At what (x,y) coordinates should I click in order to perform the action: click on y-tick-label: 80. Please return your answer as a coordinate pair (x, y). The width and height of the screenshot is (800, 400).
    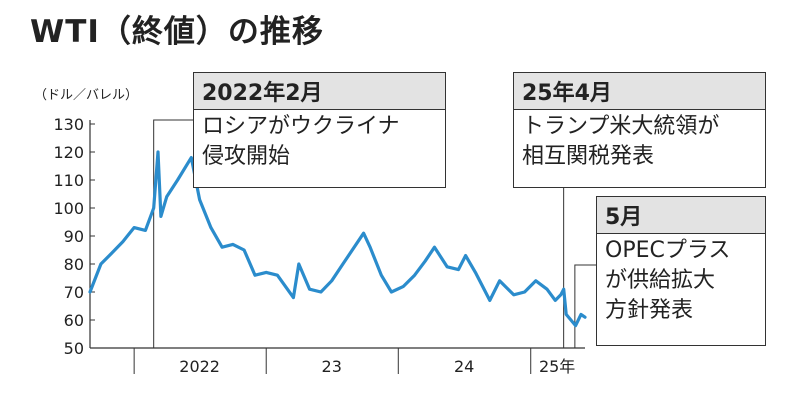
    Looking at the image, I should click on (74, 264).